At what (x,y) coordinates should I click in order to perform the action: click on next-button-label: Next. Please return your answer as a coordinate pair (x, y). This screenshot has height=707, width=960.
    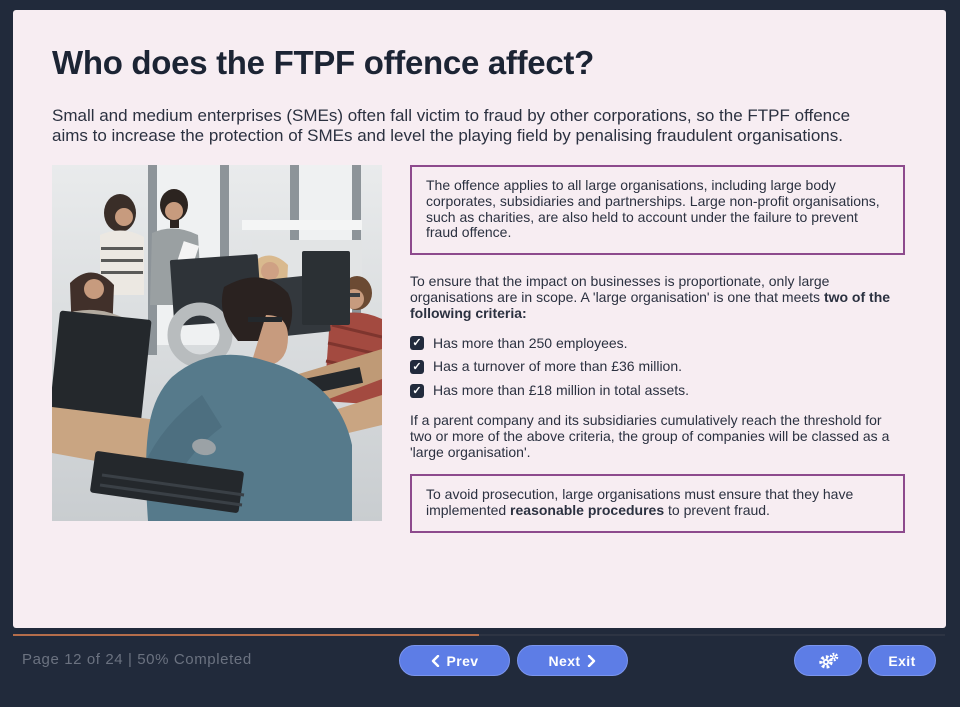
    Looking at the image, I should click on (564, 660).